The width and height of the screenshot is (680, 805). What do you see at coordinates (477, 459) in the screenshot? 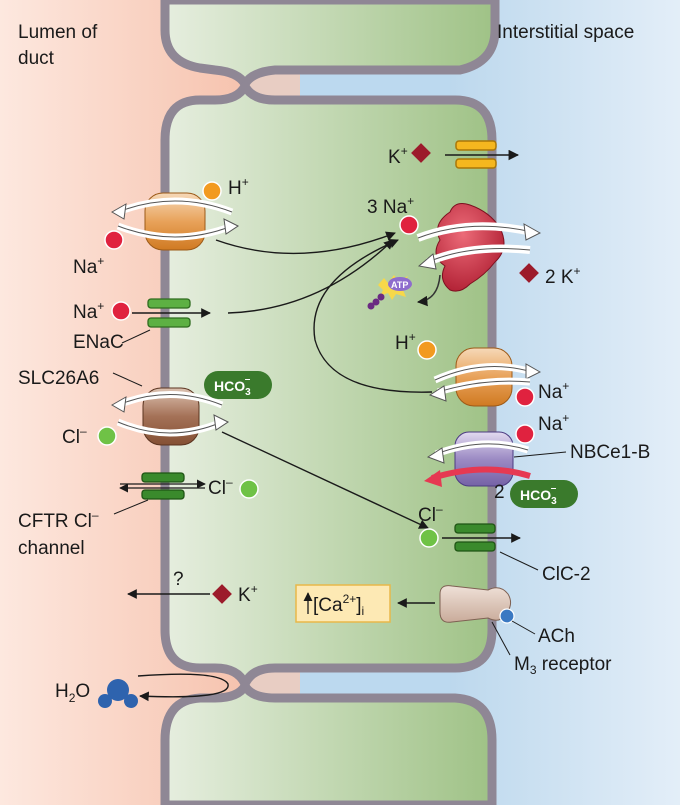
I see `nbce1b-cotransporter` at bounding box center [477, 459].